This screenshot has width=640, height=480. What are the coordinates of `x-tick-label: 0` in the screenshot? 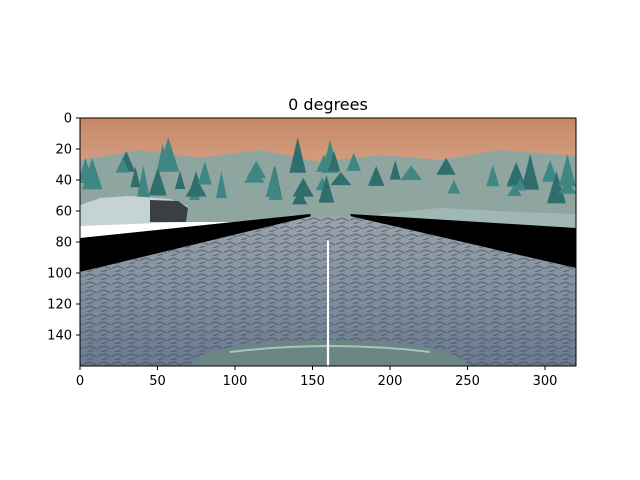 It's located at (80, 381).